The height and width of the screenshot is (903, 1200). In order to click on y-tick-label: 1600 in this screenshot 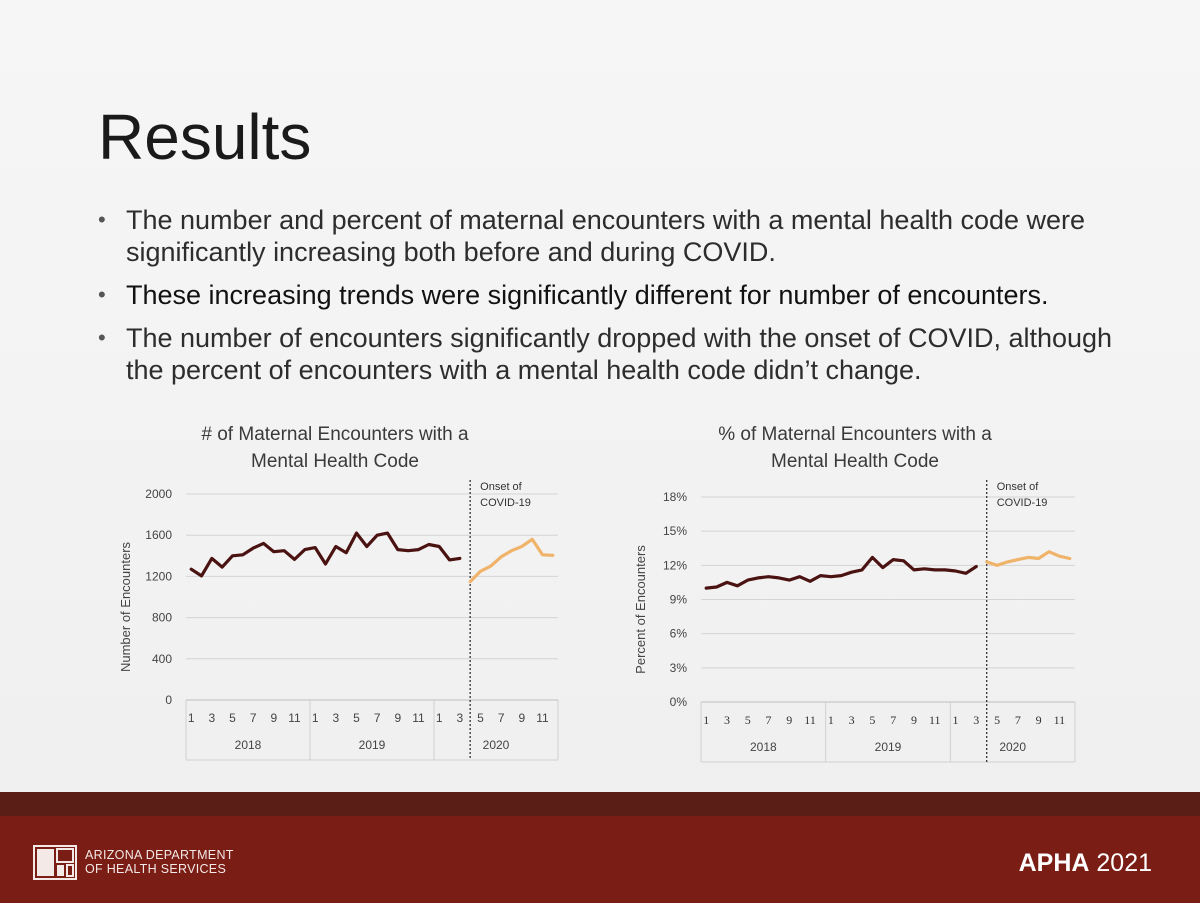, I will do `click(158, 535)`.